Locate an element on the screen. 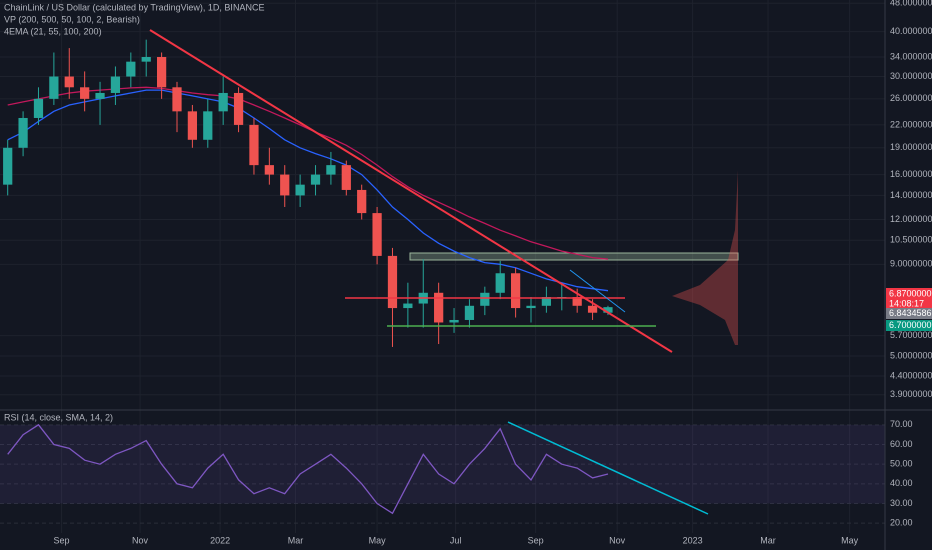 Image resolution: width=932 pixels, height=550 pixels. y-tick-label: 19.0000000 is located at coordinates (911, 147).